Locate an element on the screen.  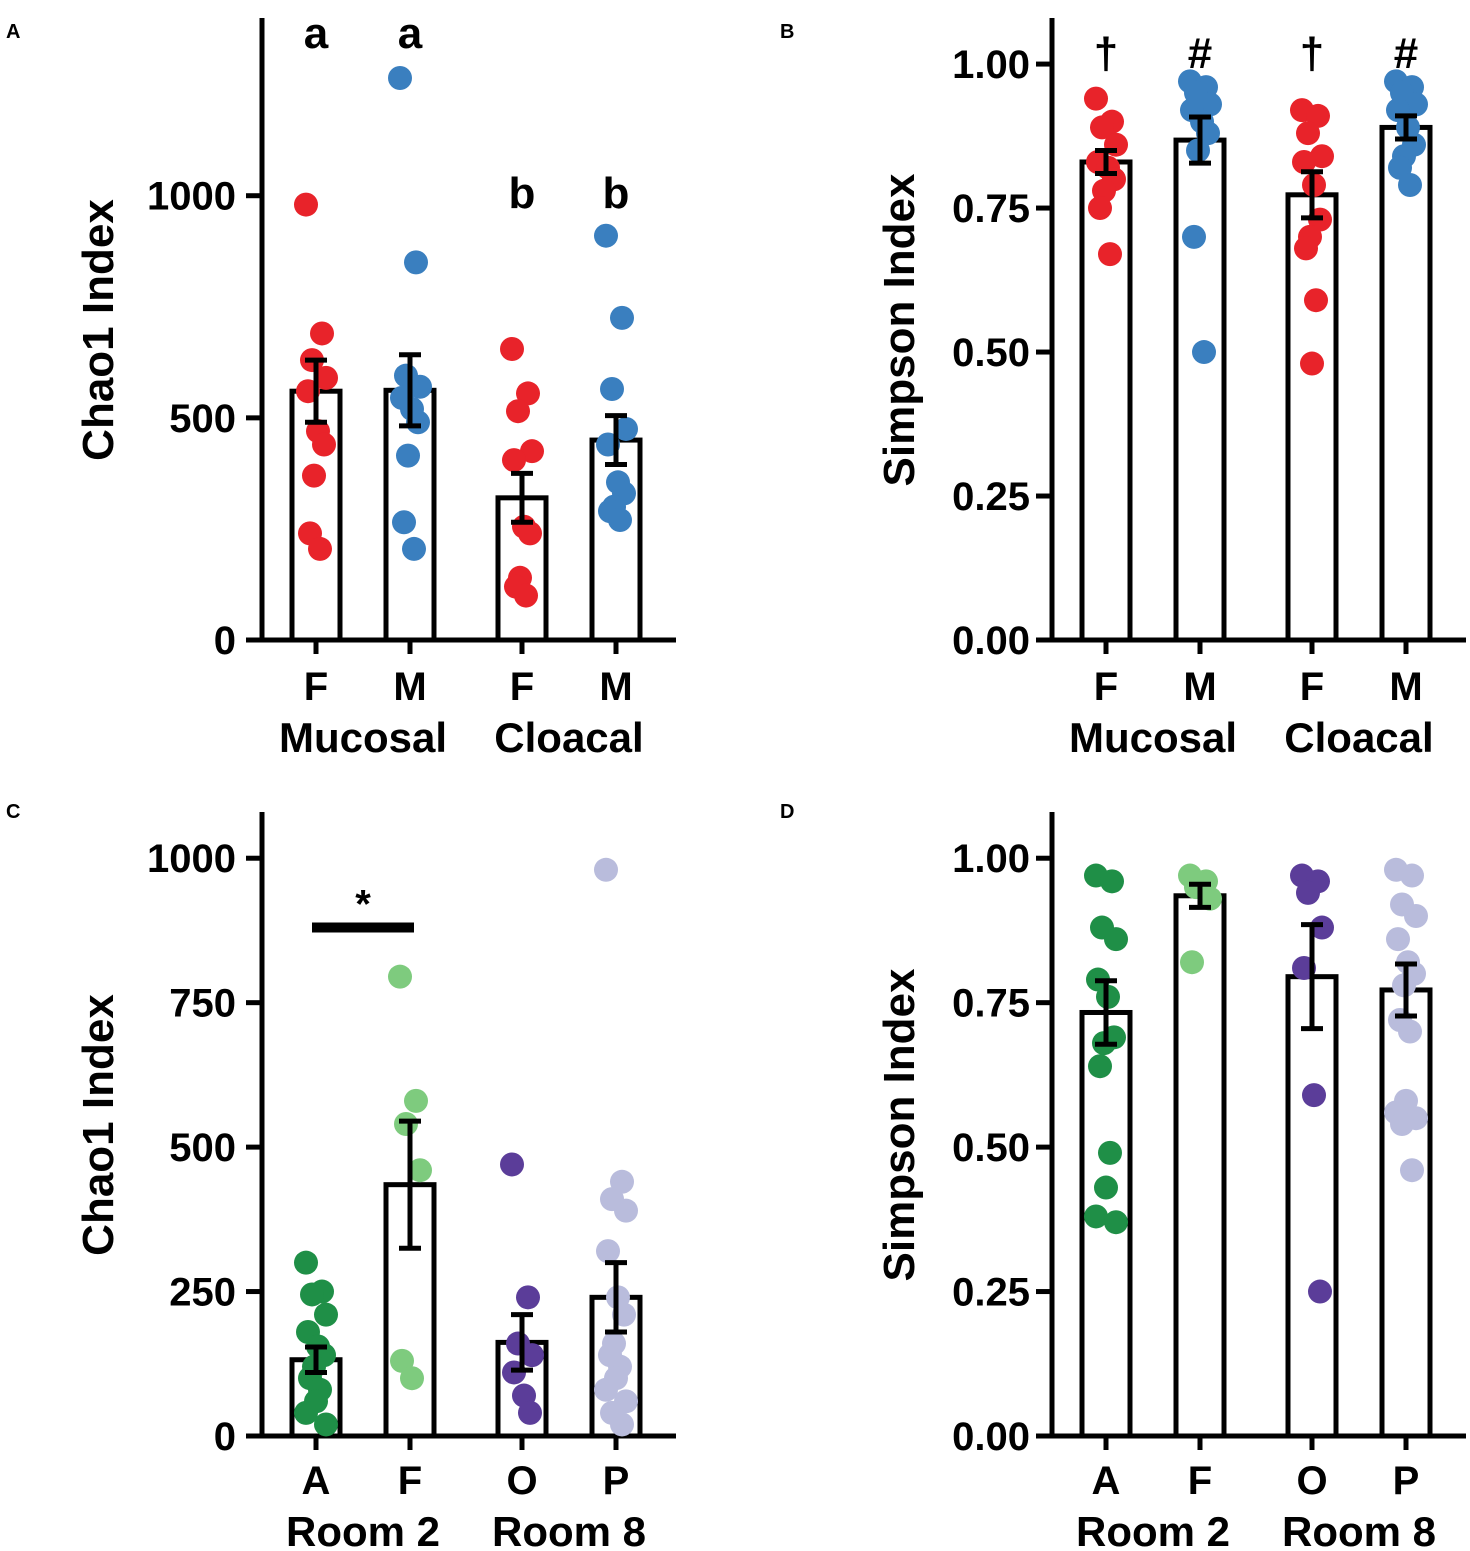
y-tick-label: 750 is located at coordinates (202, 1004).